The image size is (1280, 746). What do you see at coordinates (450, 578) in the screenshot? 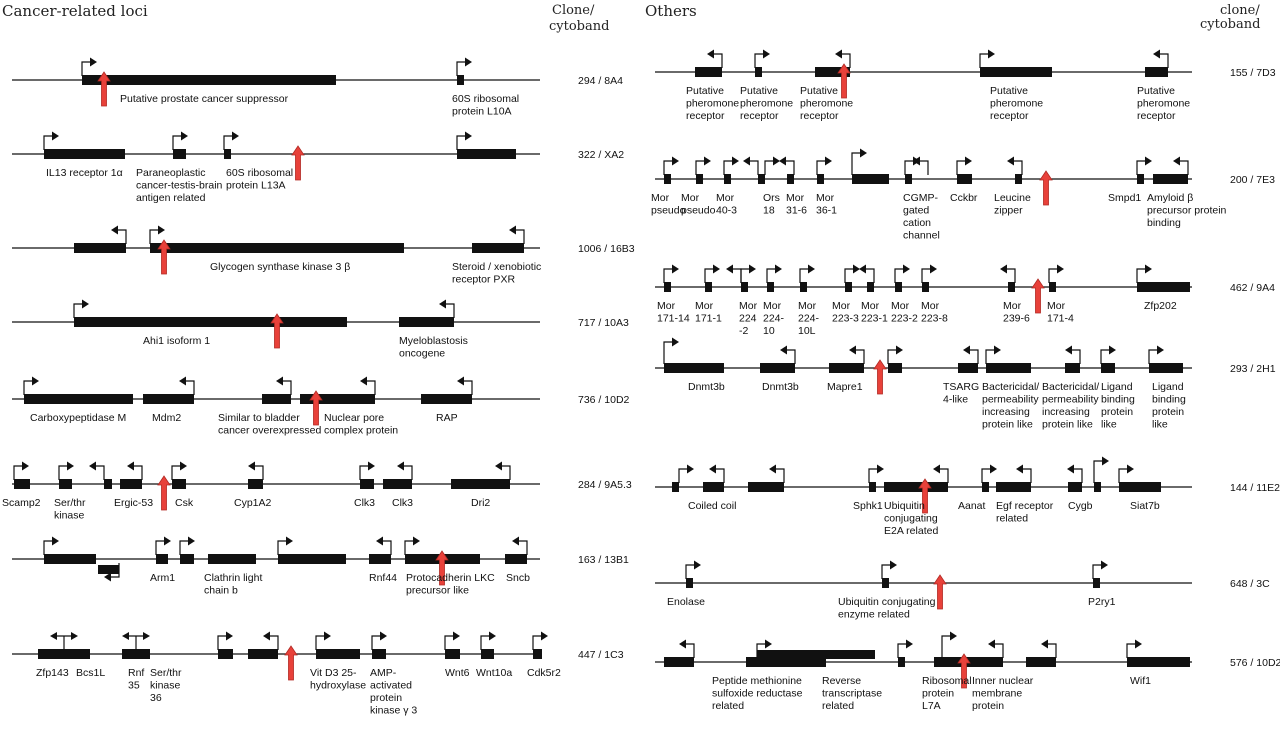
I see `gene-label-4-line-1: Protocadherin LKC` at bounding box center [450, 578].